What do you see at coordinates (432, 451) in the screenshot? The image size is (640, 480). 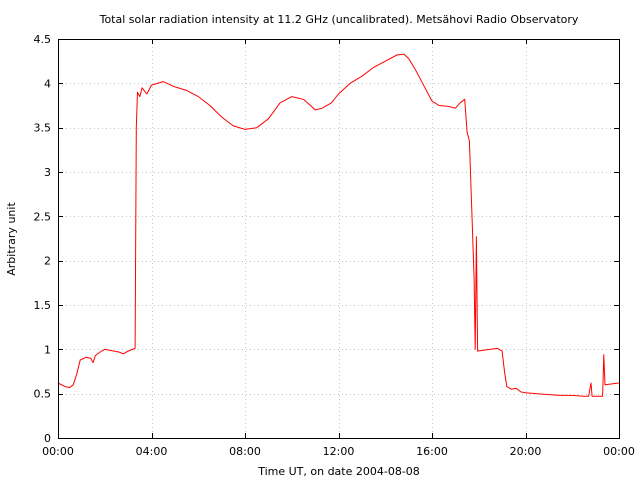 I see `x-tick-label: 16:00` at bounding box center [432, 451].